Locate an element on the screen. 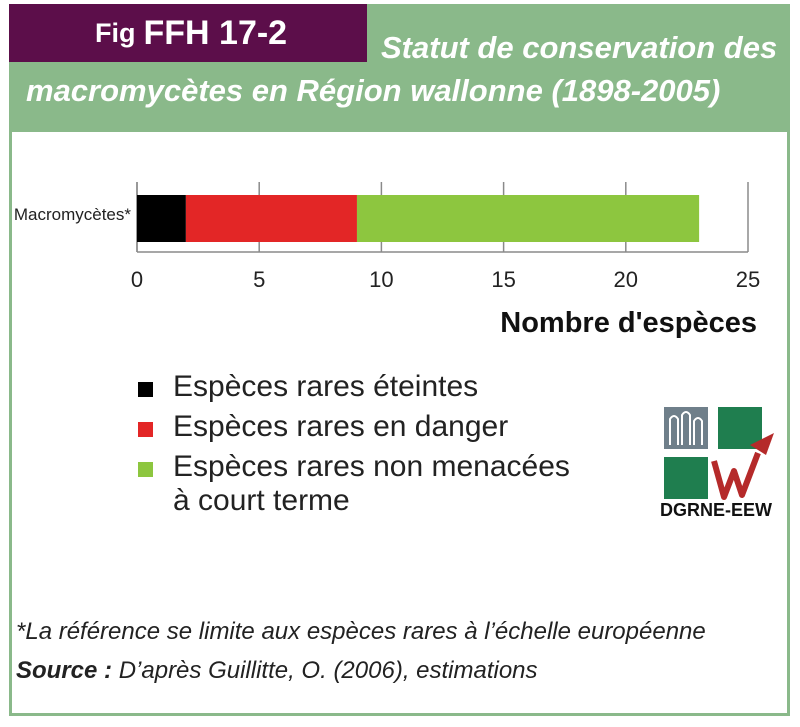 The image size is (800, 727). logo-green-square-bottom is located at coordinates (686, 478).